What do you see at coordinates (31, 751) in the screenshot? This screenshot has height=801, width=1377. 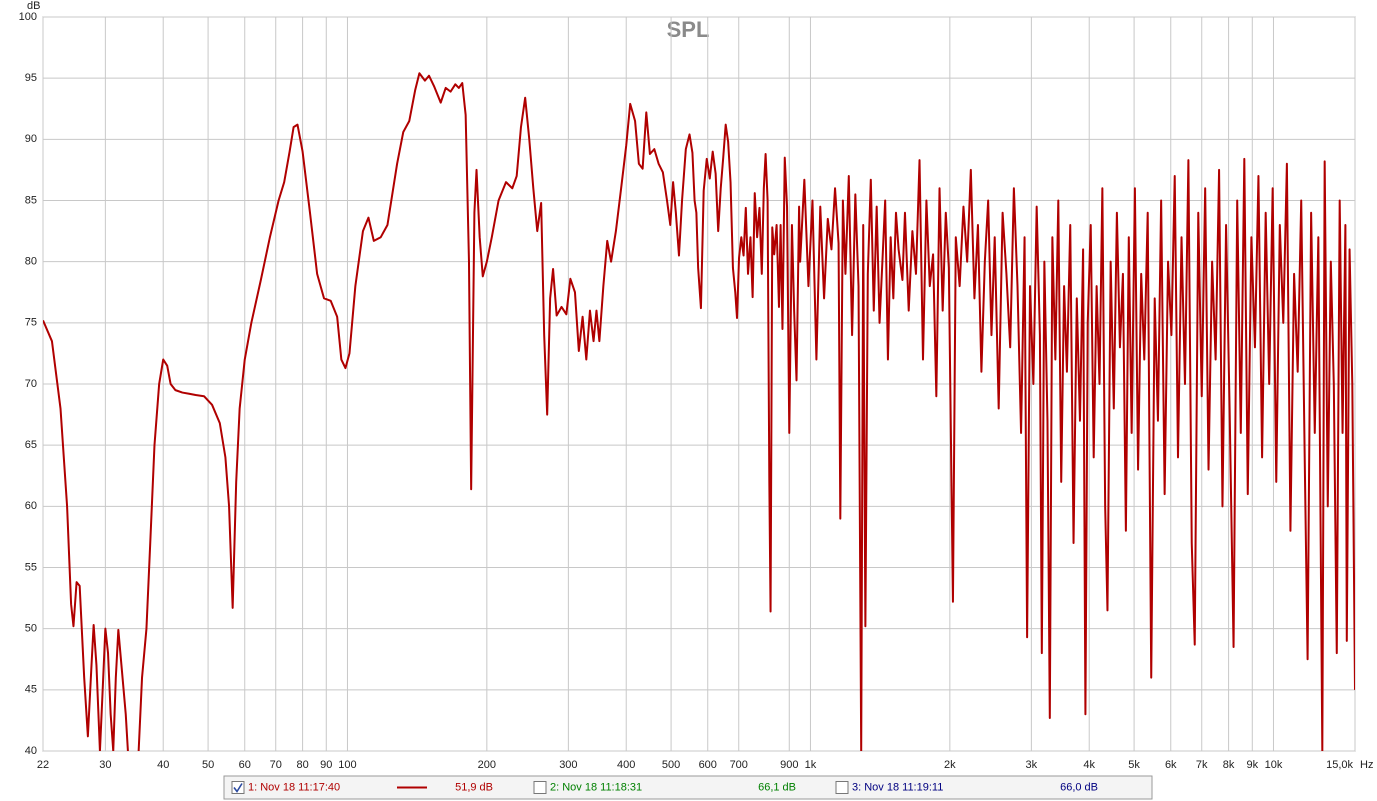 I see `y-tick-label: 40` at bounding box center [31, 751].